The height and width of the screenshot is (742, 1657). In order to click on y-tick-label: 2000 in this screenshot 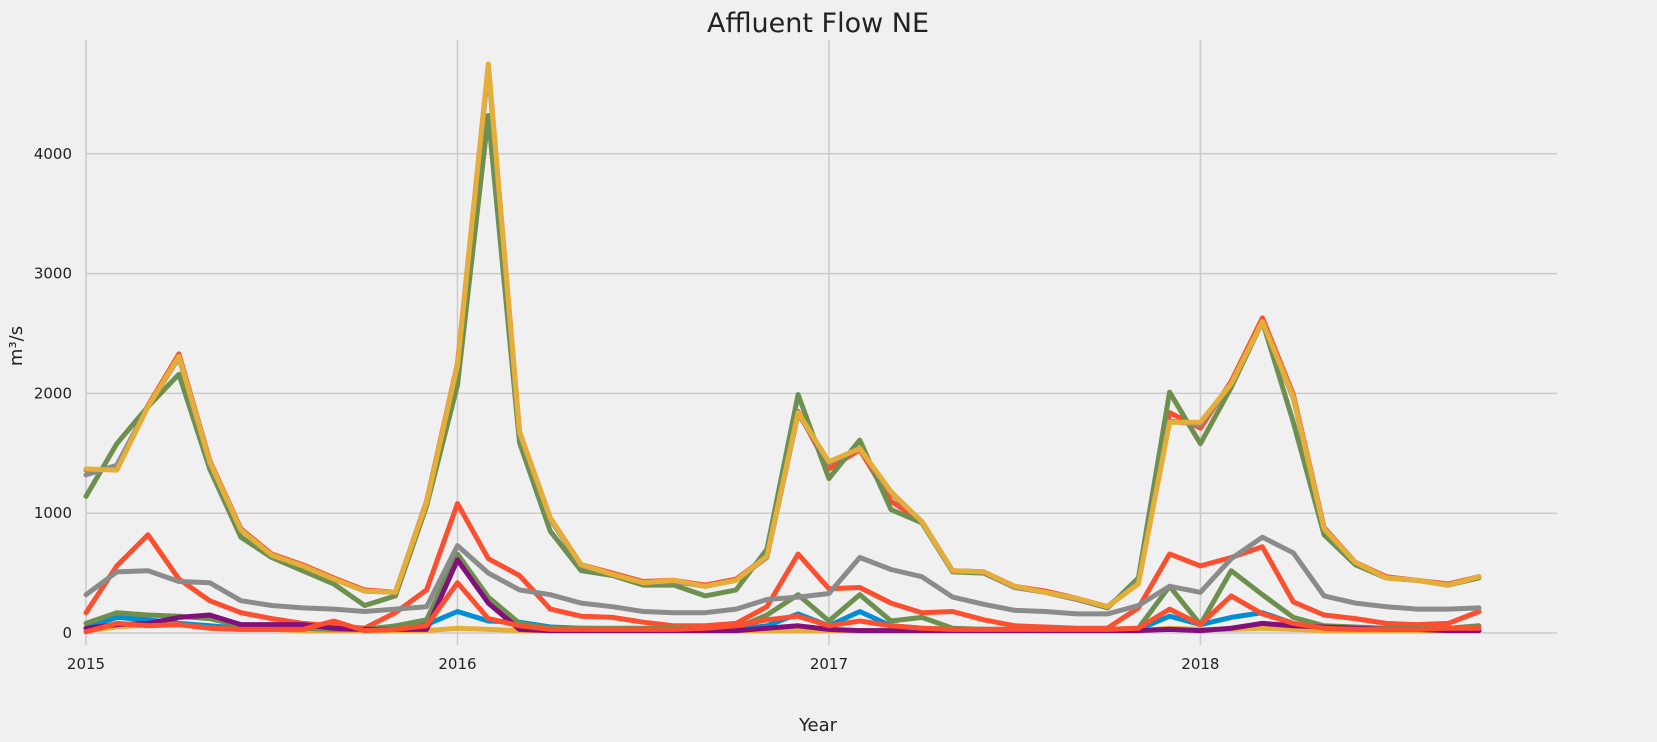, I will do `click(53, 393)`.